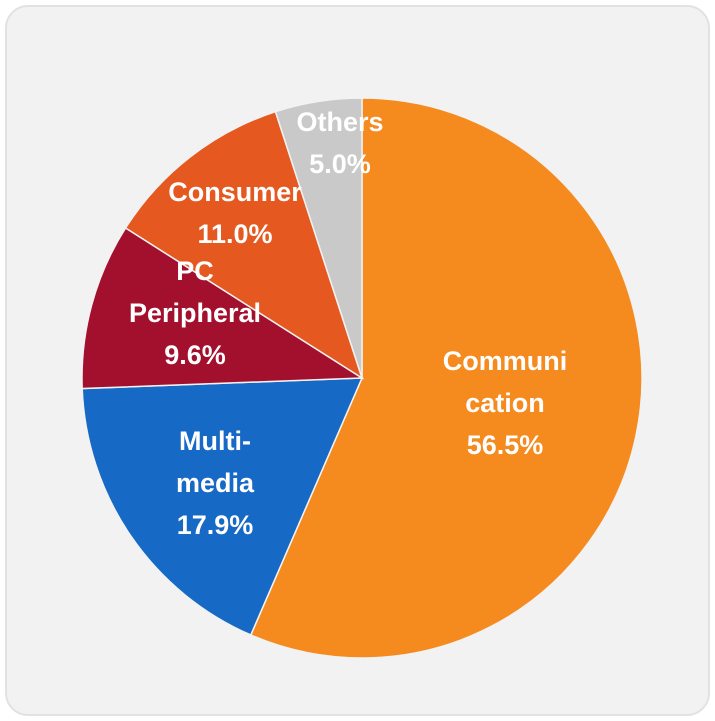 Image resolution: width=715 pixels, height=721 pixels. Describe the element at coordinates (234, 234) in the screenshot. I see `value-label: 11.0%` at that location.